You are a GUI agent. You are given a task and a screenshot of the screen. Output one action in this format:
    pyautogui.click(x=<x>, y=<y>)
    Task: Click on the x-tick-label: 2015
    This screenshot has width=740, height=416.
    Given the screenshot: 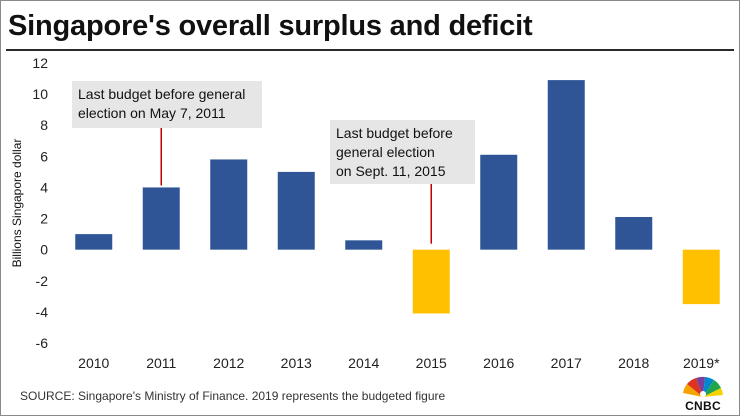 What is the action you would take?
    pyautogui.click(x=431, y=363)
    